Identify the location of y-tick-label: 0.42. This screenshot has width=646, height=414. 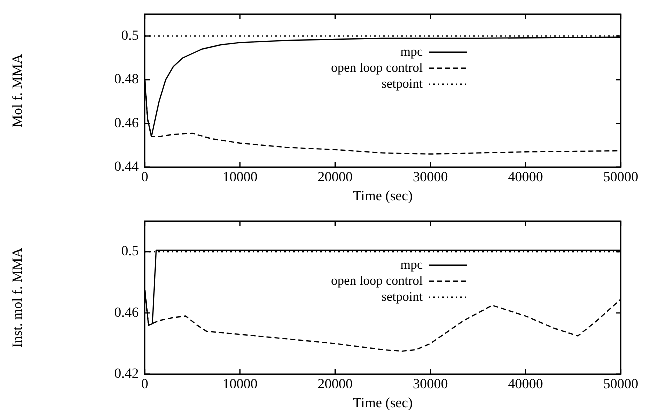
(126, 374).